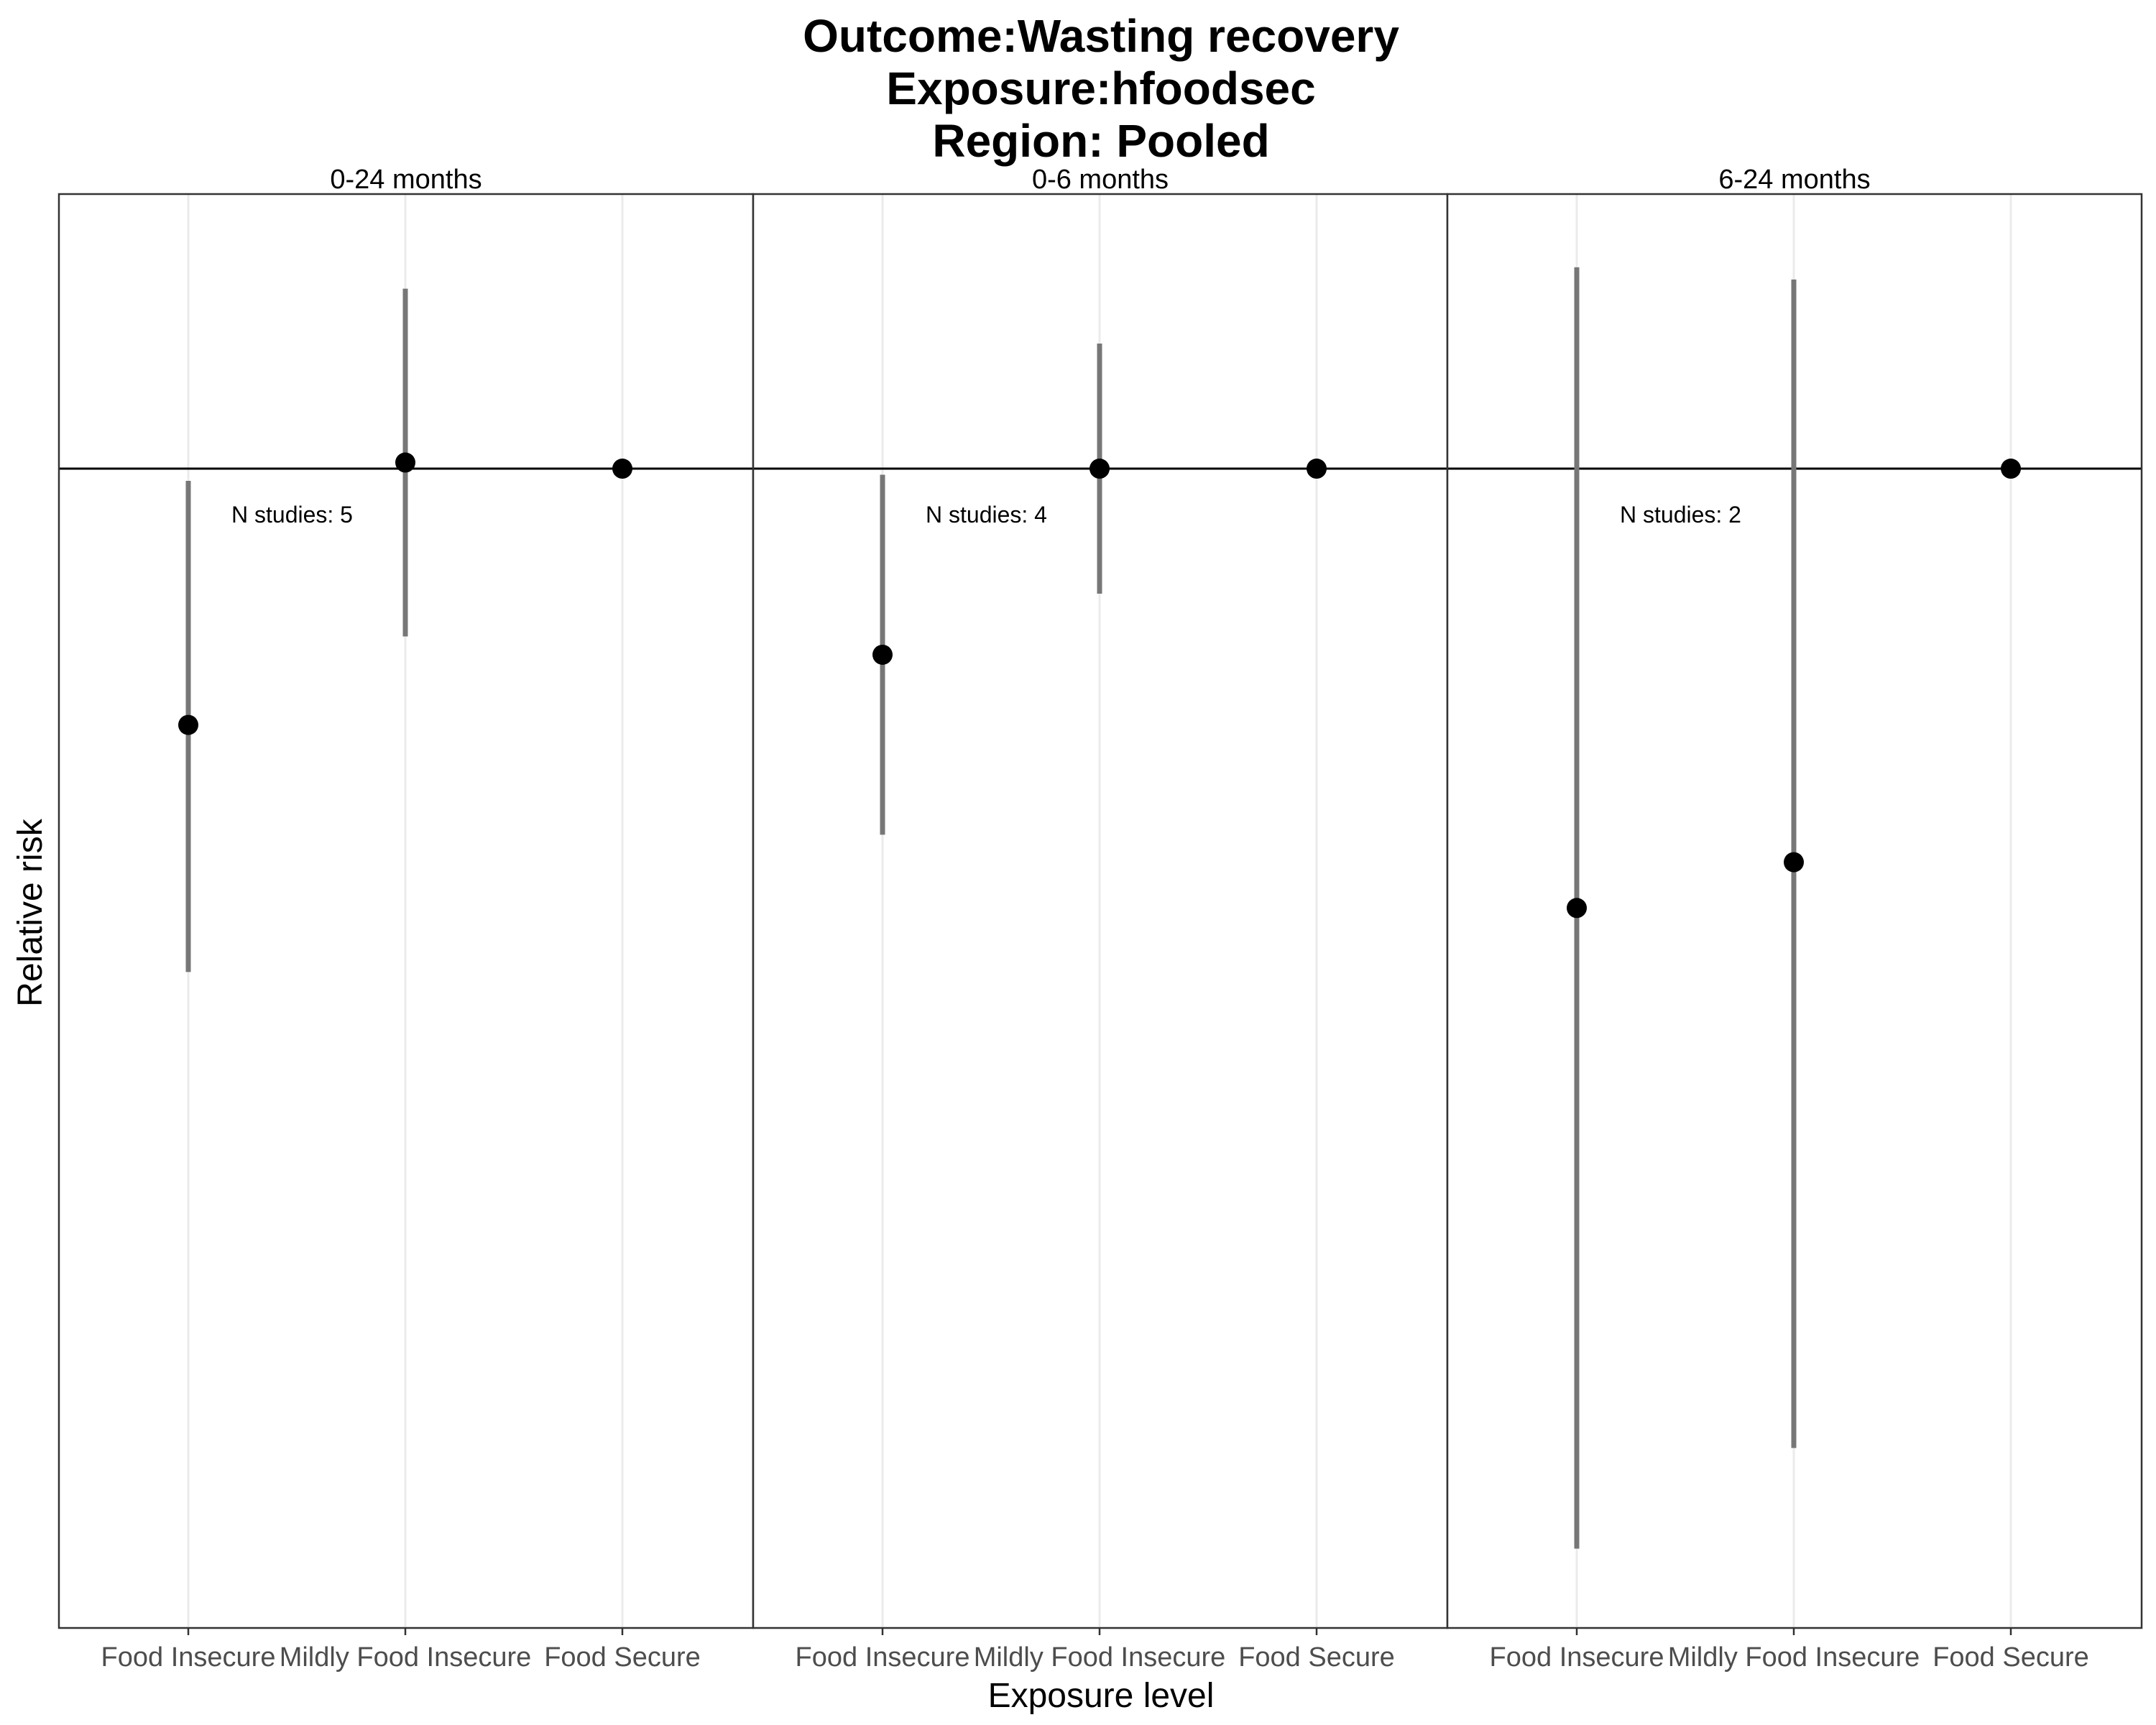 Image resolution: width=2156 pixels, height=1725 pixels. I want to click on chart-title-line-1: Outcome:Wasting recovery, so click(1101, 36).